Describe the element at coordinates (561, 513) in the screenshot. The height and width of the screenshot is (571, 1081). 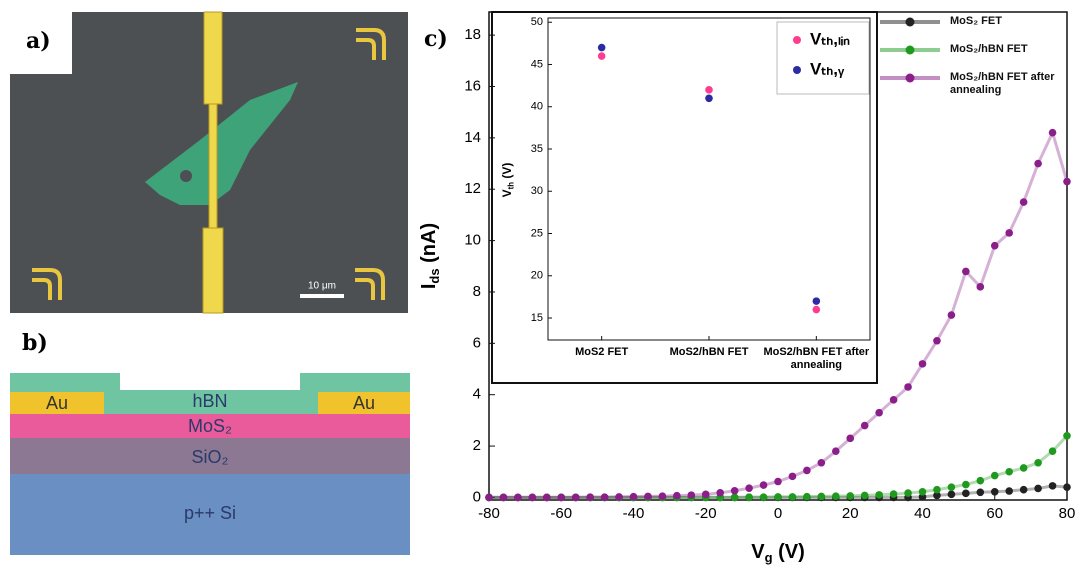
I see `x-tick-label: -60` at that location.